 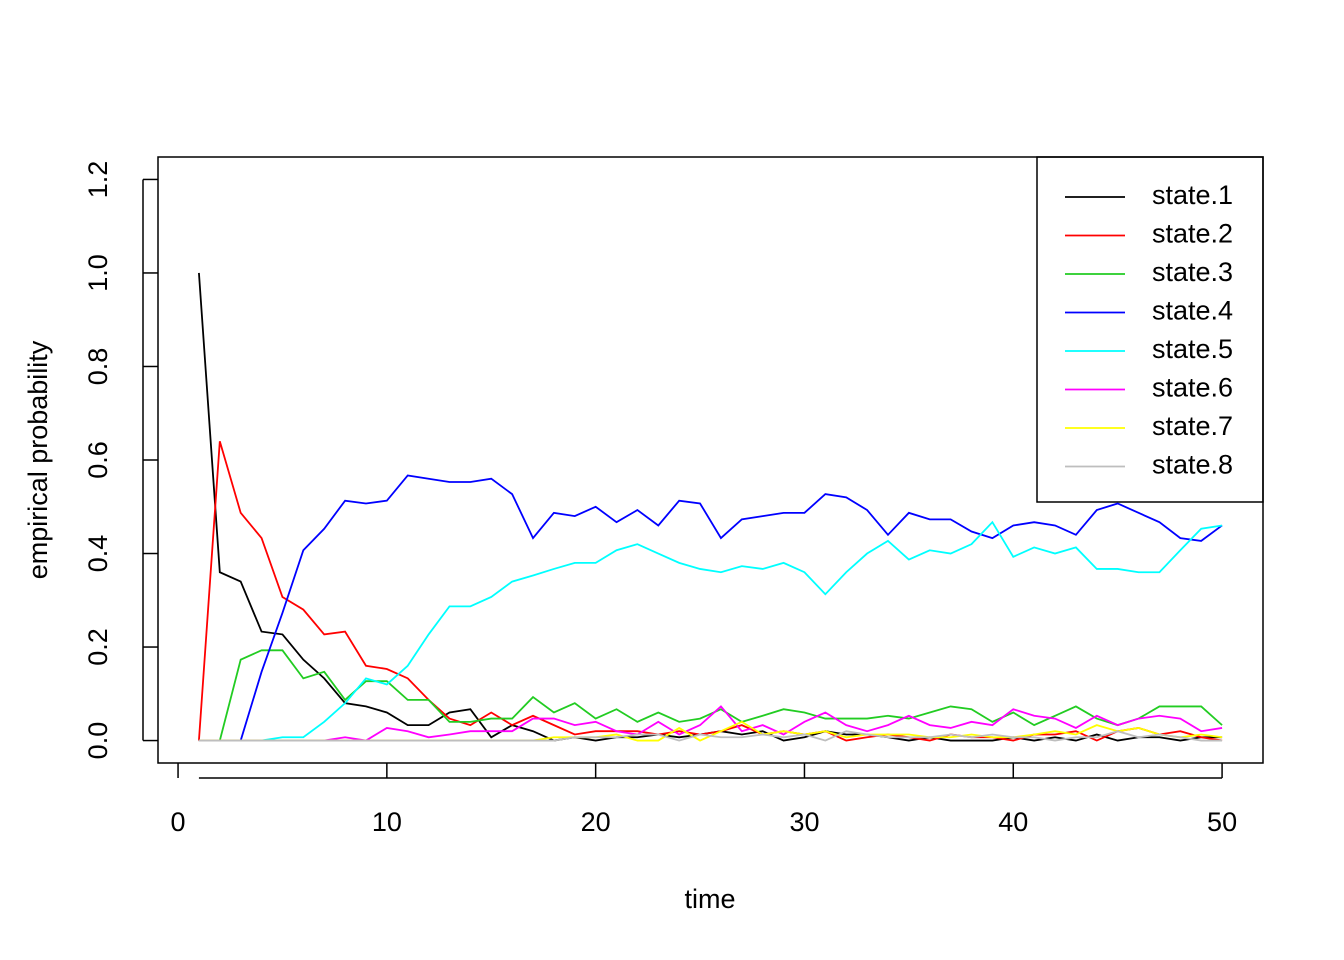 What do you see at coordinates (1192, 388) in the screenshot?
I see `legend-label: state.6` at bounding box center [1192, 388].